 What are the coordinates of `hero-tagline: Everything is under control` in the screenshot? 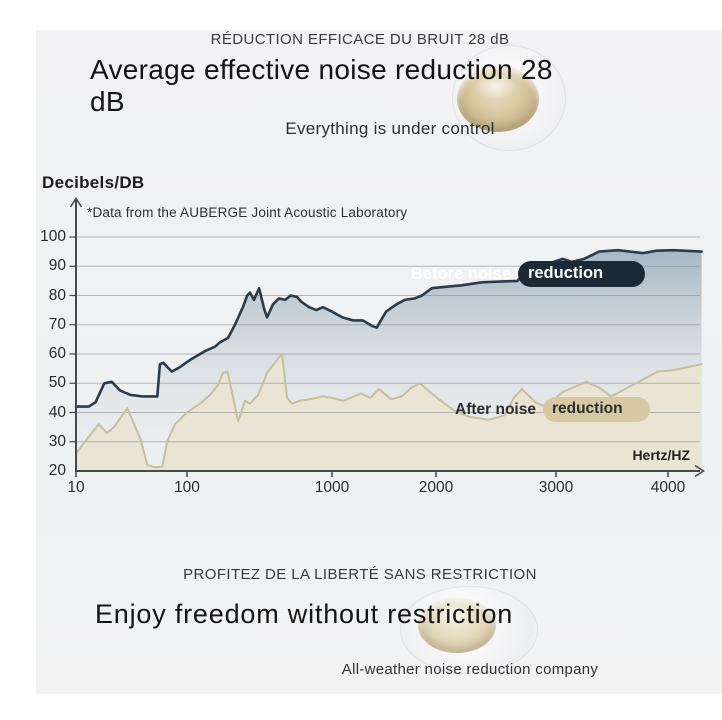 It's located at (390, 128).